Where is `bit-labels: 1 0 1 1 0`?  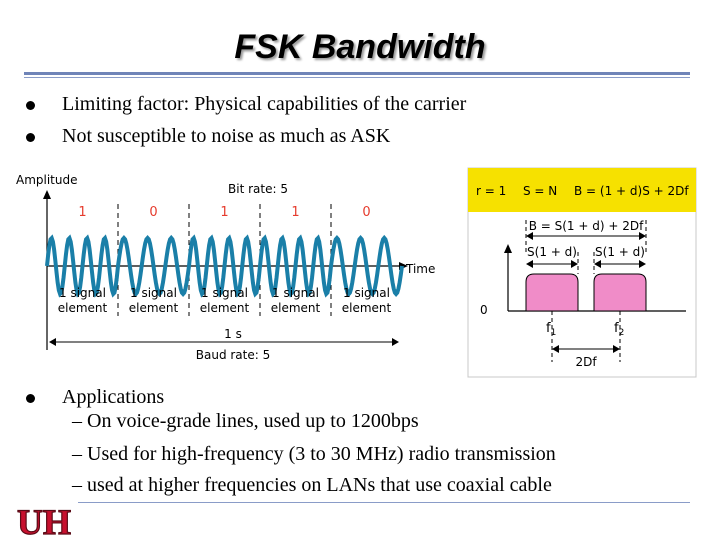 bit-labels: 1 0 1 1 0 is located at coordinates (224, 212).